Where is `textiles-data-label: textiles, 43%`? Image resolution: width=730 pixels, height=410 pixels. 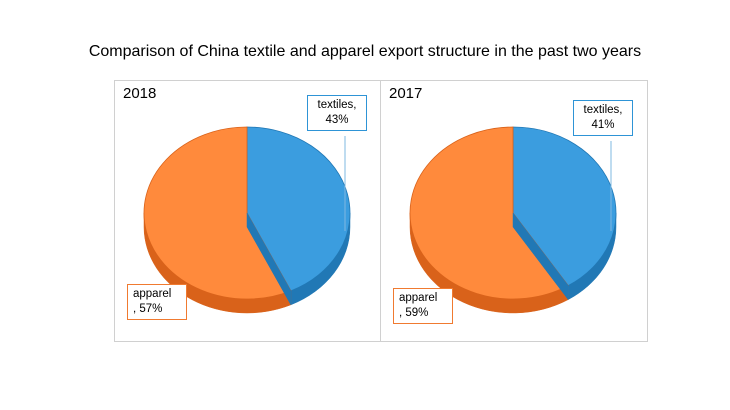 textiles-data-label: textiles, 43% is located at coordinates (337, 113).